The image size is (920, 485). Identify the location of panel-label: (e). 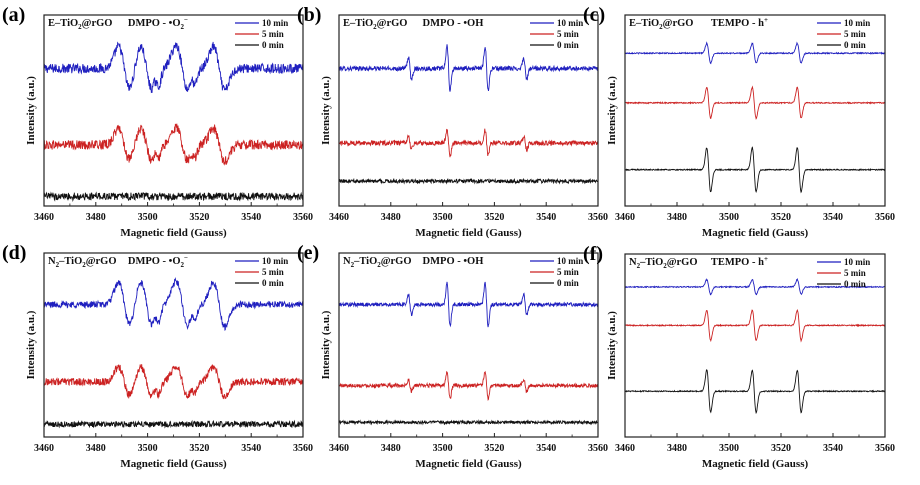
(308, 253).